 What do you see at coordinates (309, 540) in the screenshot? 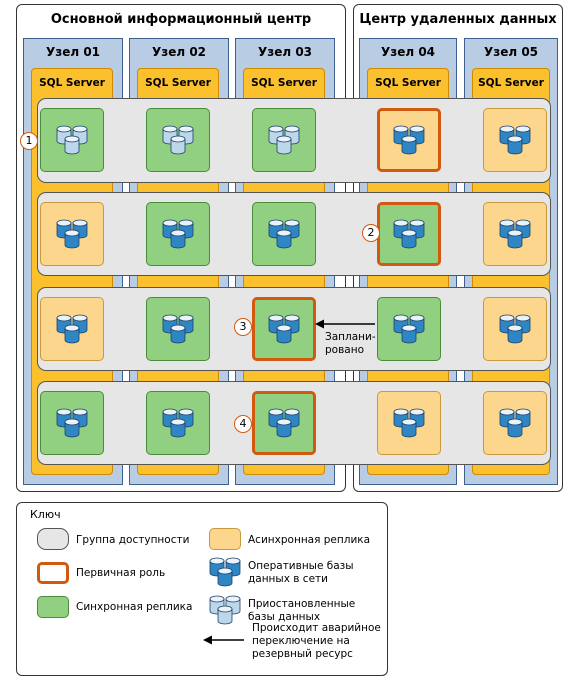
I see `legend-async-replica: Асинхронная реплика` at bounding box center [309, 540].